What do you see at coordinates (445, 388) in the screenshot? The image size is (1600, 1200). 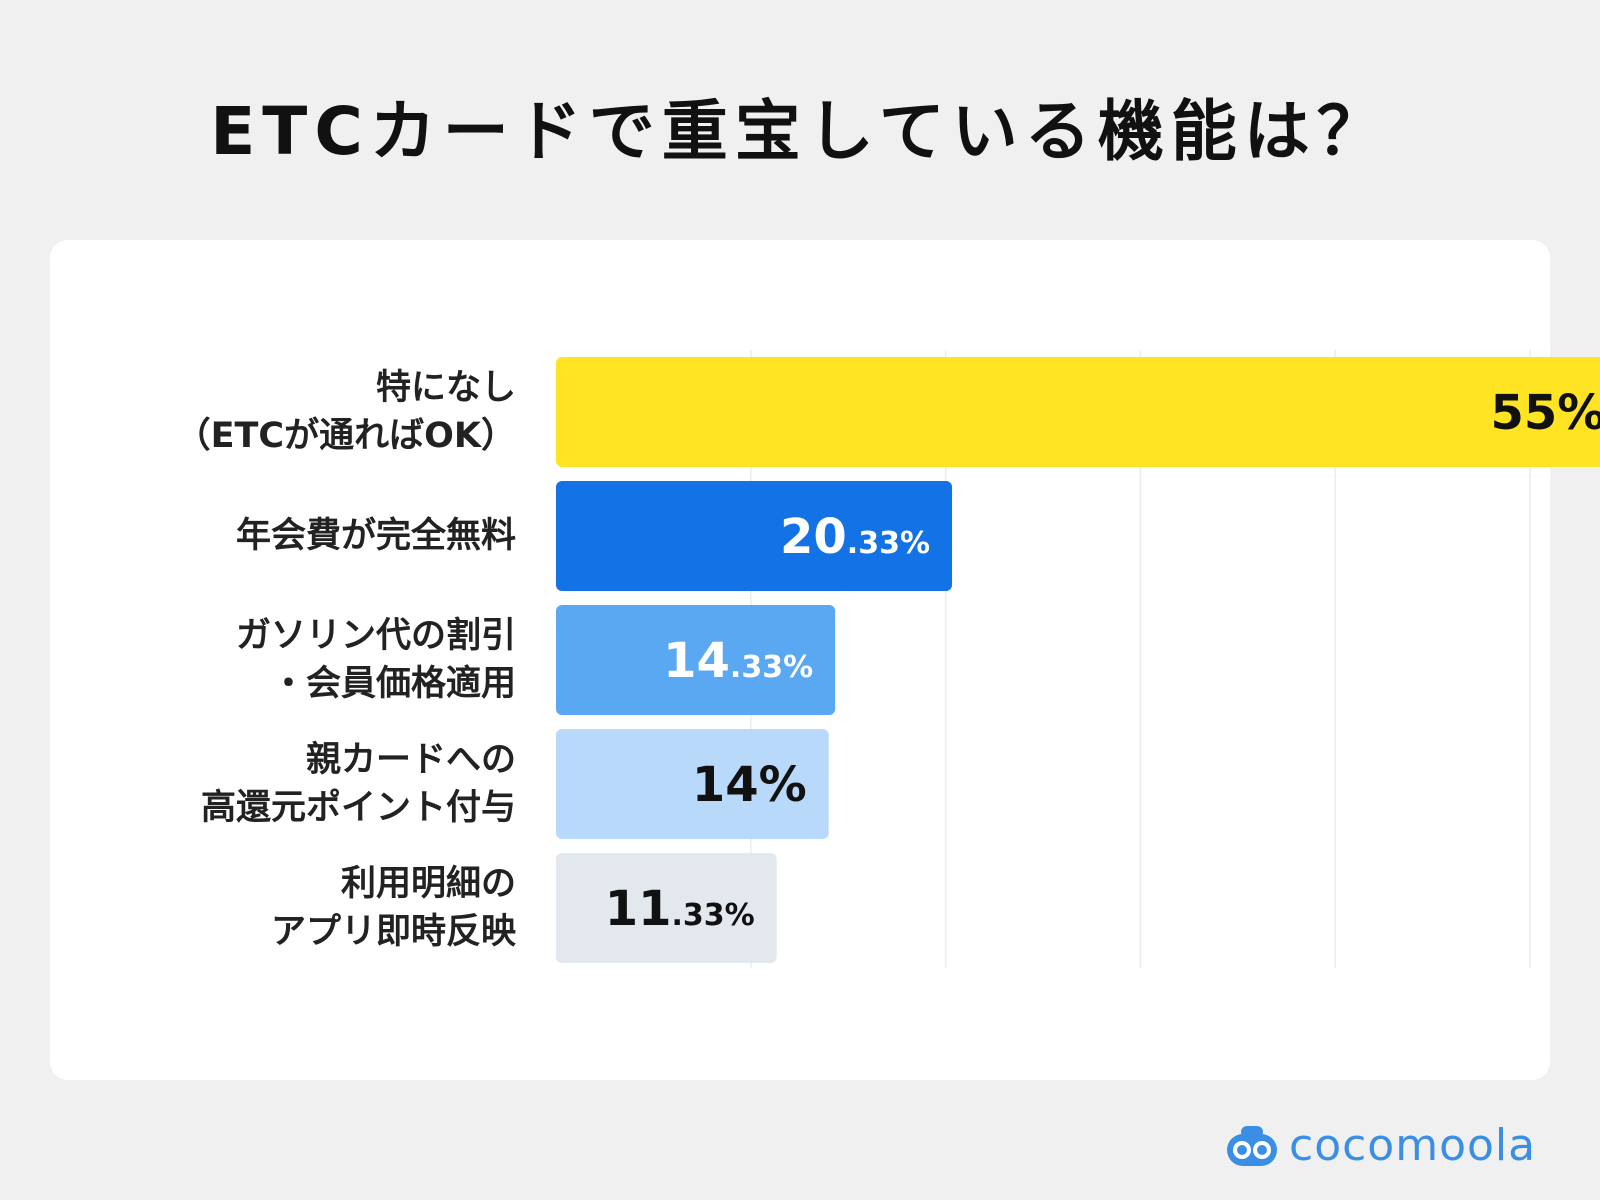 I see `category-label-line: 特になし` at bounding box center [445, 388].